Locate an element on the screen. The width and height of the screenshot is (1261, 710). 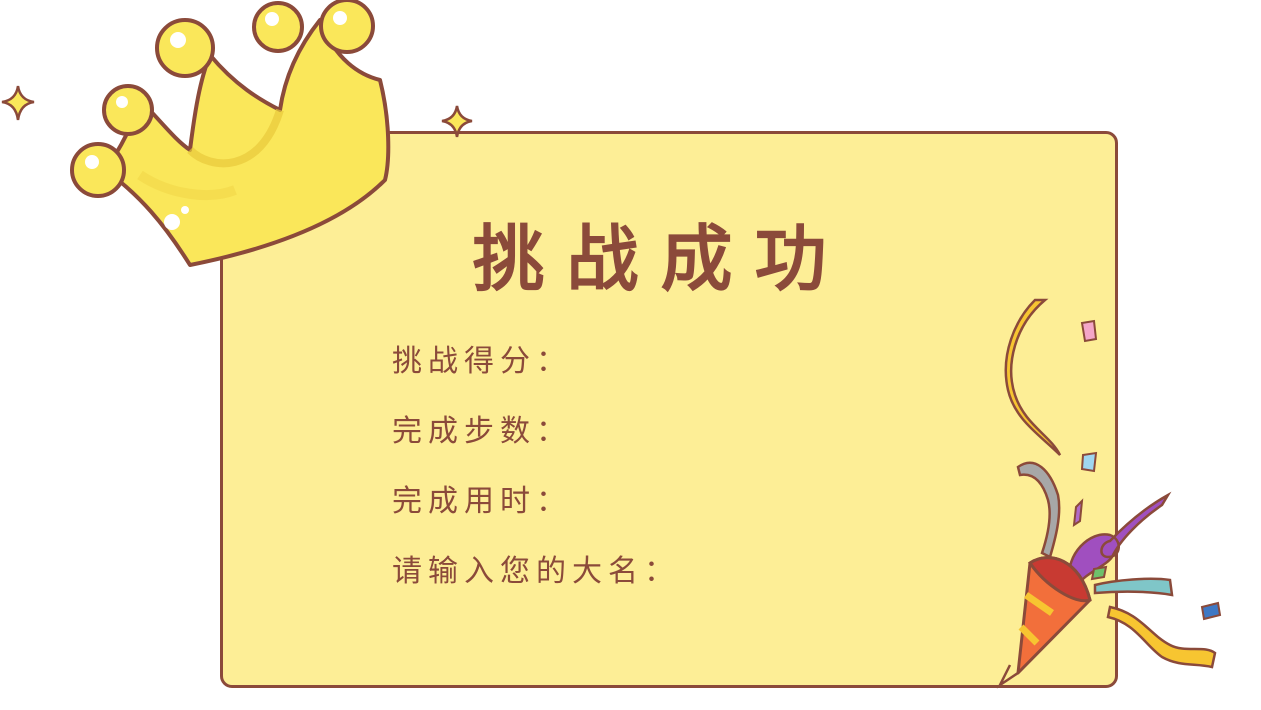
score-row: 挑战得分： is located at coordinates (650, 358).